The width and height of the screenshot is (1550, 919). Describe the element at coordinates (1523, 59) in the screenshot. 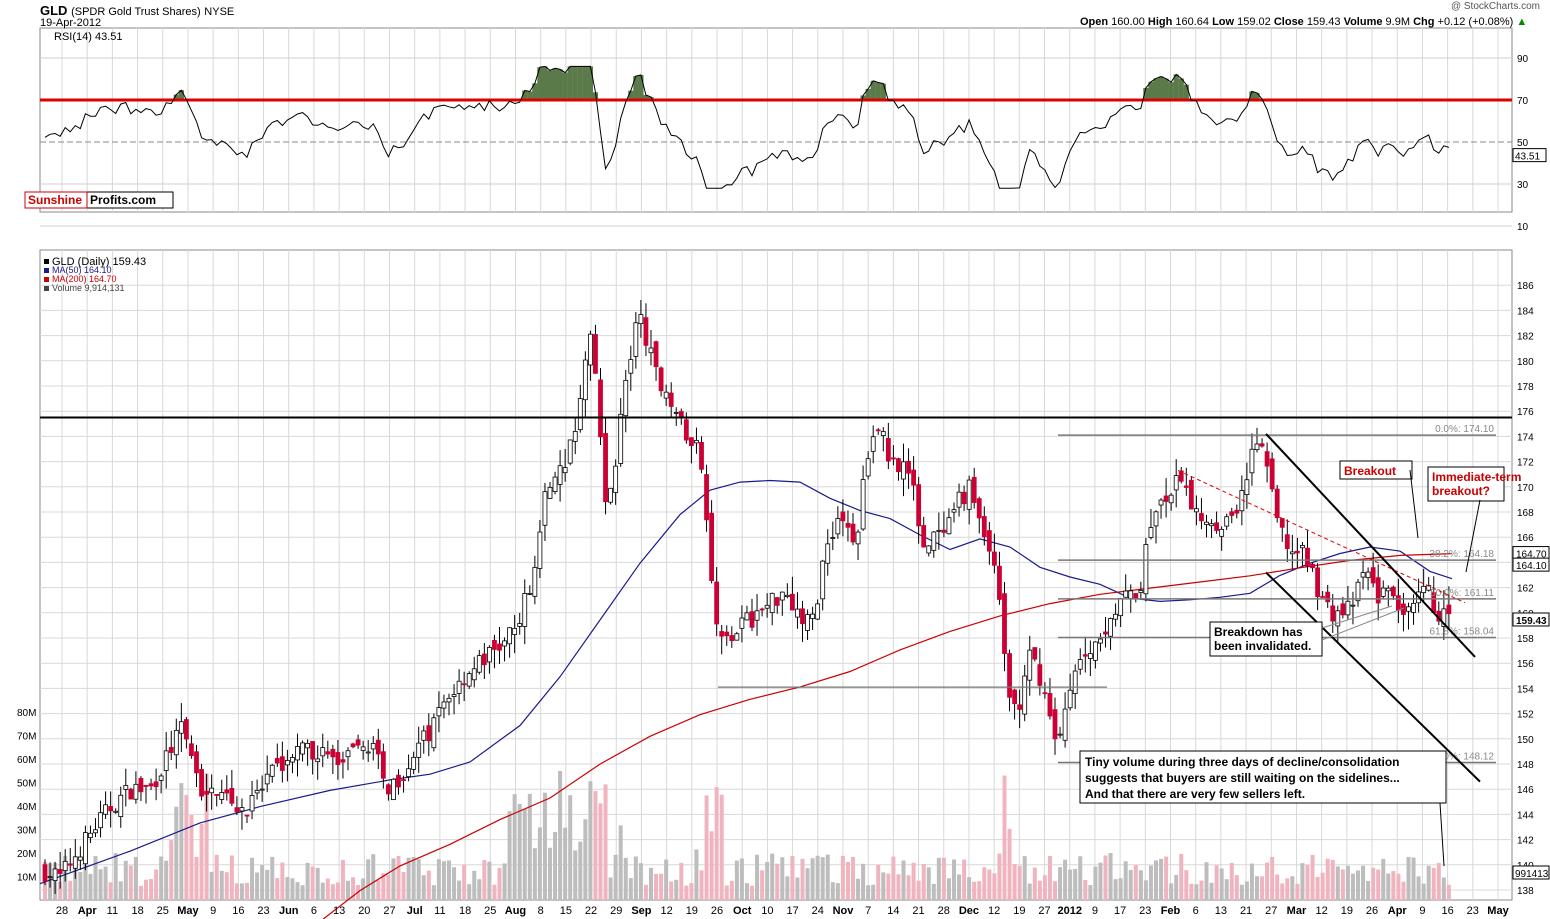

I see `rsi-tick-label: 90` at that location.